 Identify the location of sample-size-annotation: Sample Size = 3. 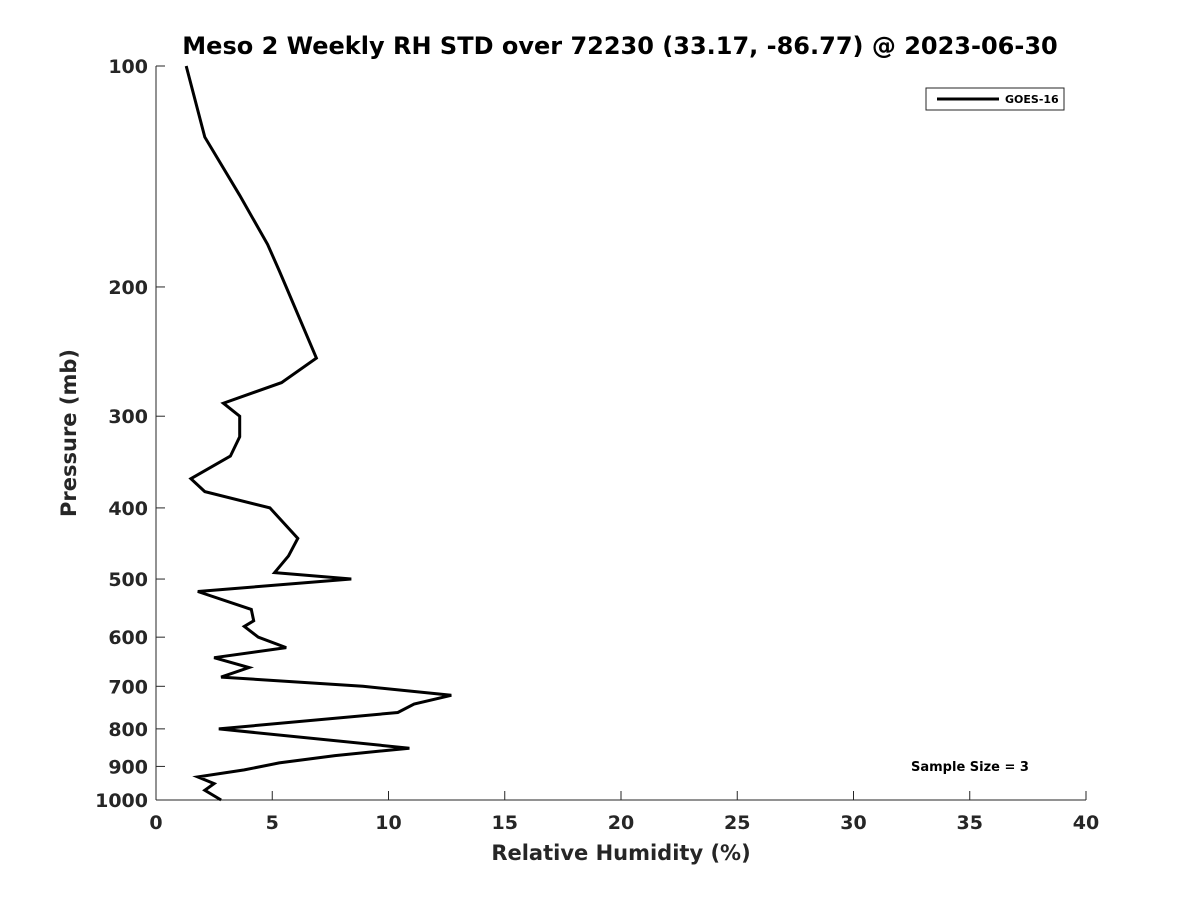
(970, 767).